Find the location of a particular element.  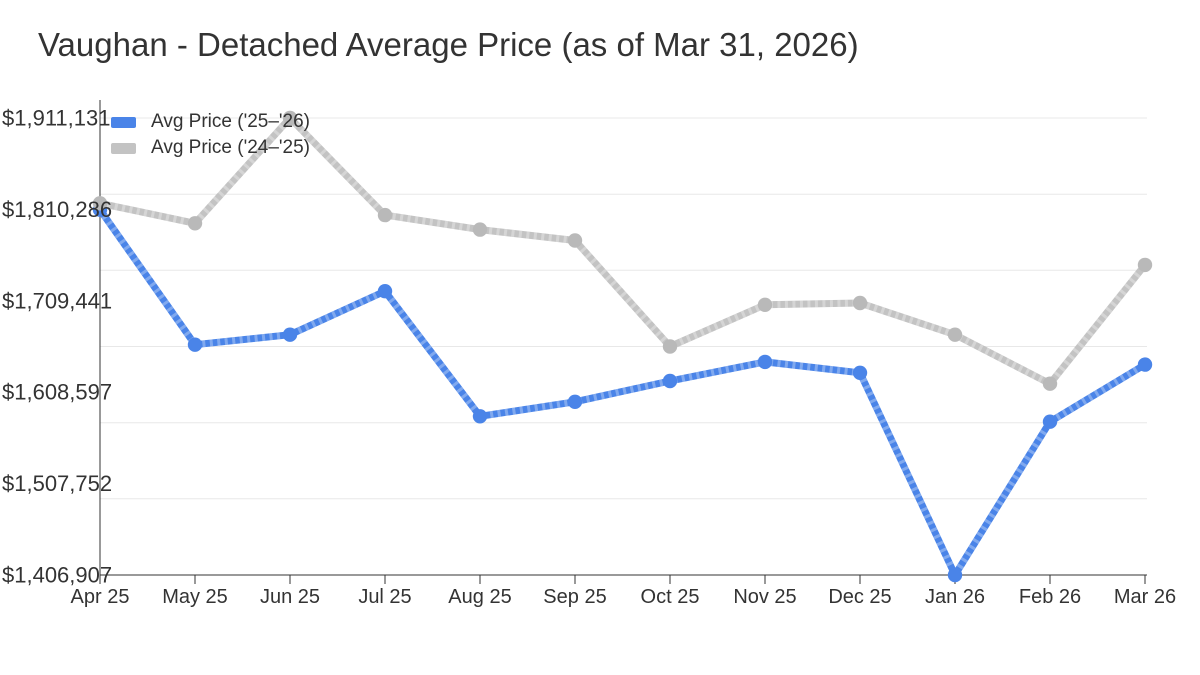

x-axis-tick-label: May 25 is located at coordinates (195, 597).